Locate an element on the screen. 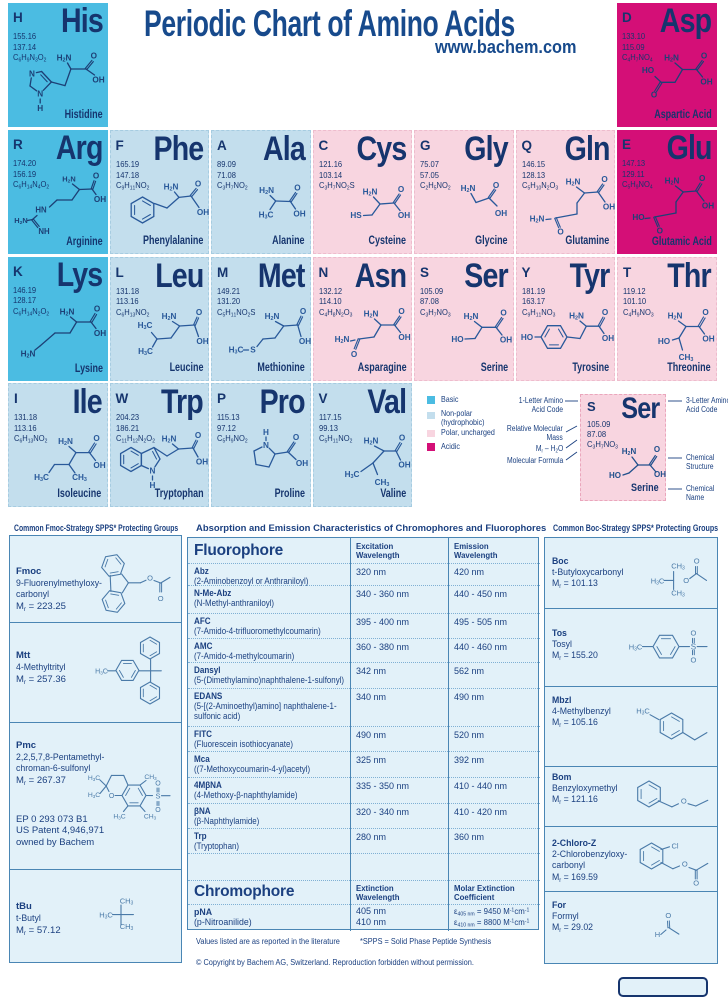 The width and height of the screenshot is (728, 997). svg-text: NH is located at coordinates (44, 231).